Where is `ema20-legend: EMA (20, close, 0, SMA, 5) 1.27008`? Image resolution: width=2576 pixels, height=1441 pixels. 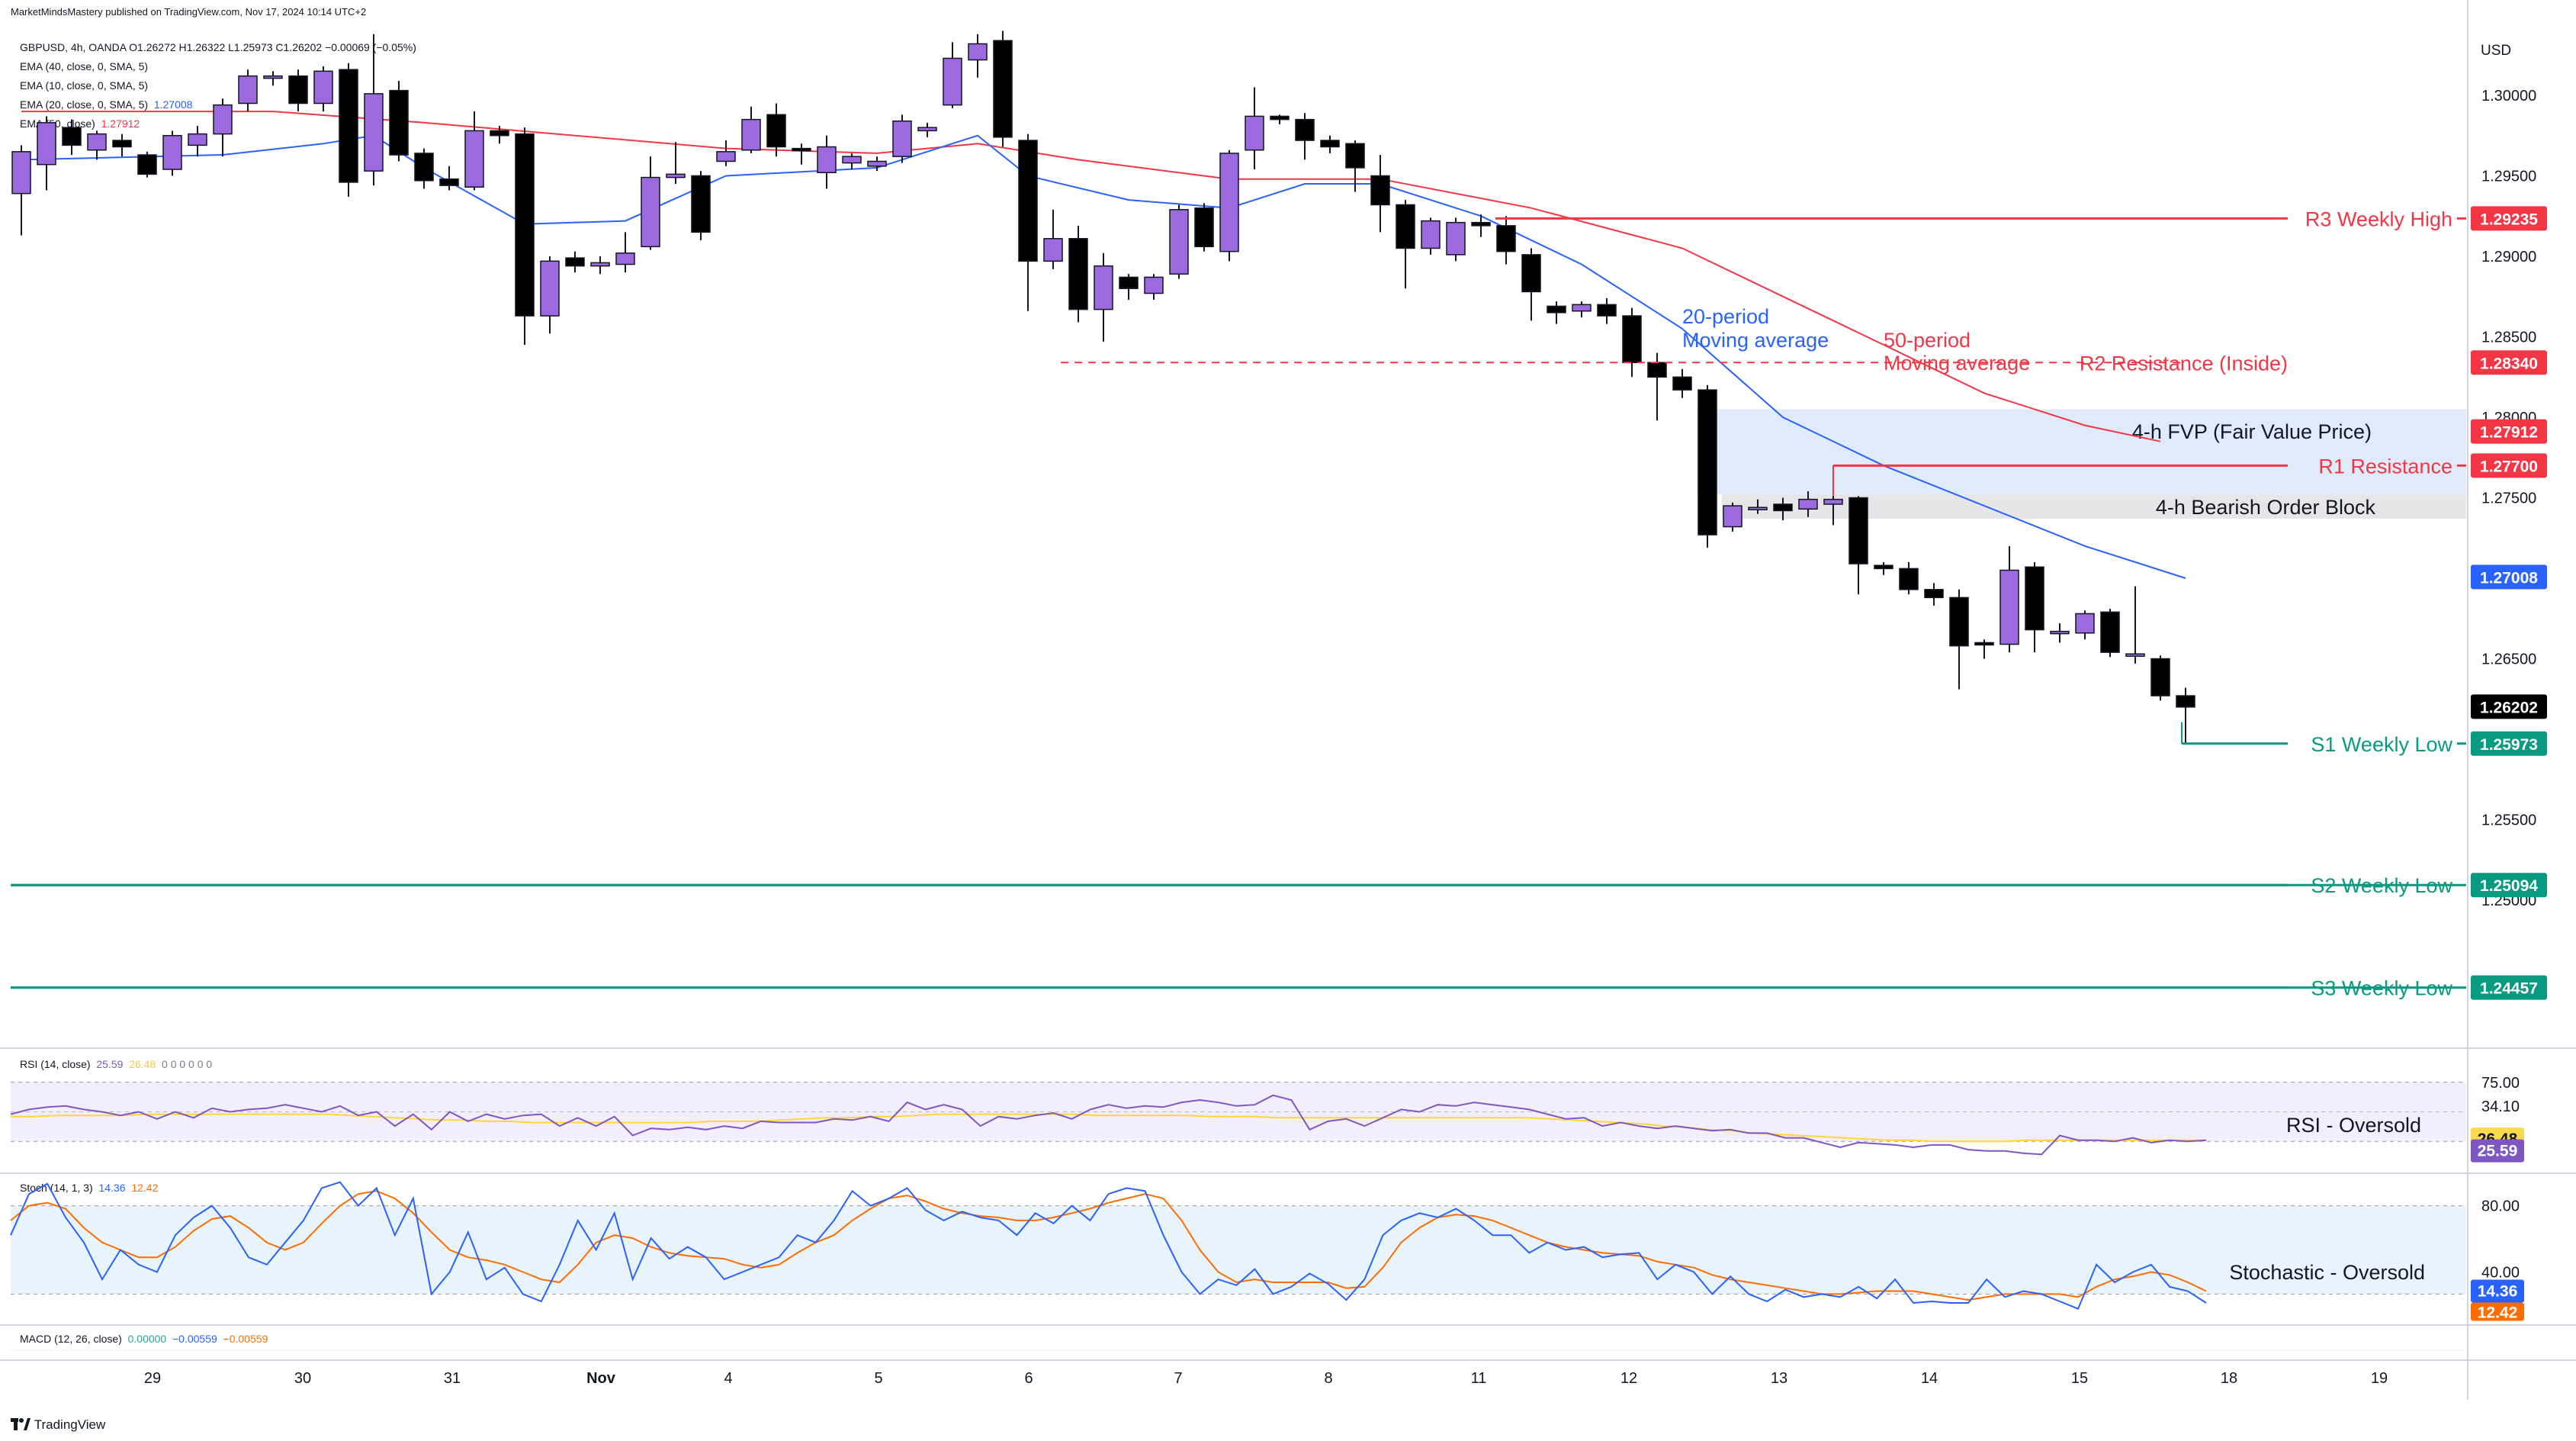 ema20-legend: EMA (20, close, 0, SMA, 5) 1.27008 is located at coordinates (106, 104).